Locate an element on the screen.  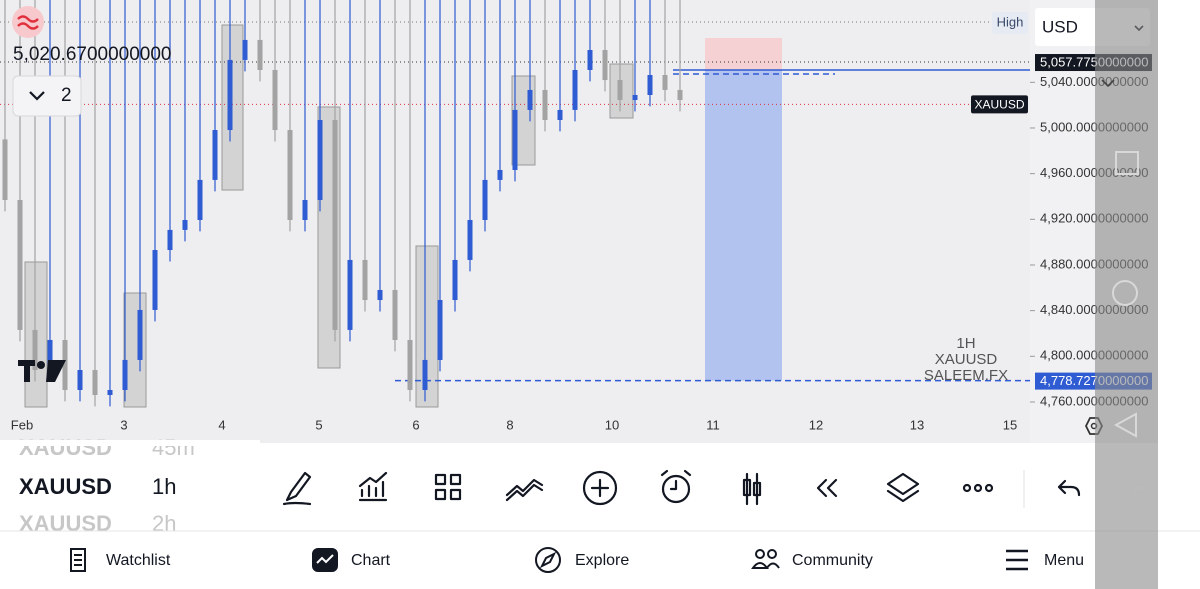
nav-label: Explore is located at coordinates (602, 560).